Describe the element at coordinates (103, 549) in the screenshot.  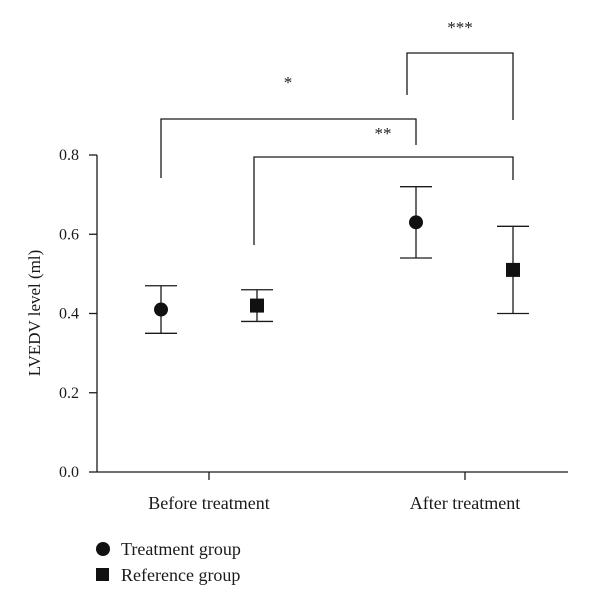
I see `legend-marker-circle-icon` at that location.